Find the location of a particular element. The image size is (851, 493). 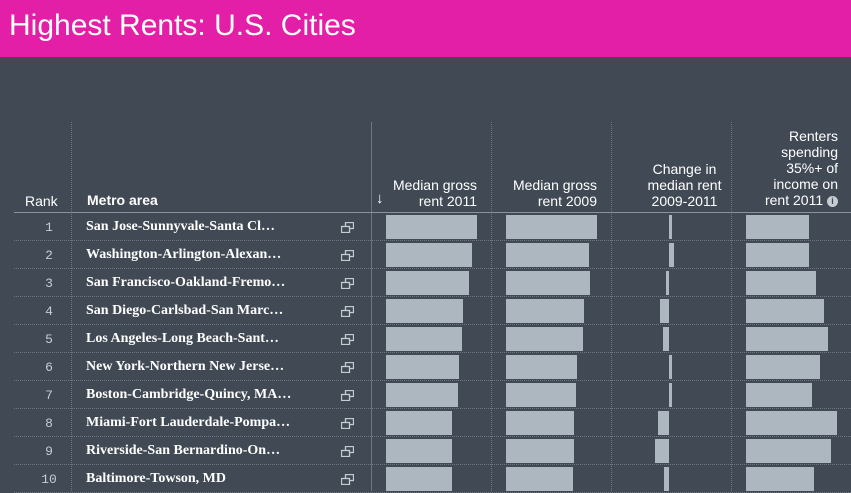

rank-cell: 2 is located at coordinates (49, 255).